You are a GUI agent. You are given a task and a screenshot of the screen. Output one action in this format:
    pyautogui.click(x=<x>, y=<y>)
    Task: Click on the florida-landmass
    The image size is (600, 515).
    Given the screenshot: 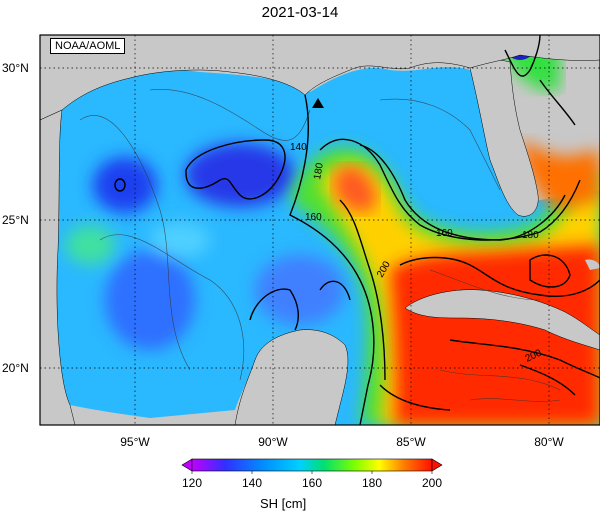 What is the action you would take?
    pyautogui.click(x=504, y=138)
    